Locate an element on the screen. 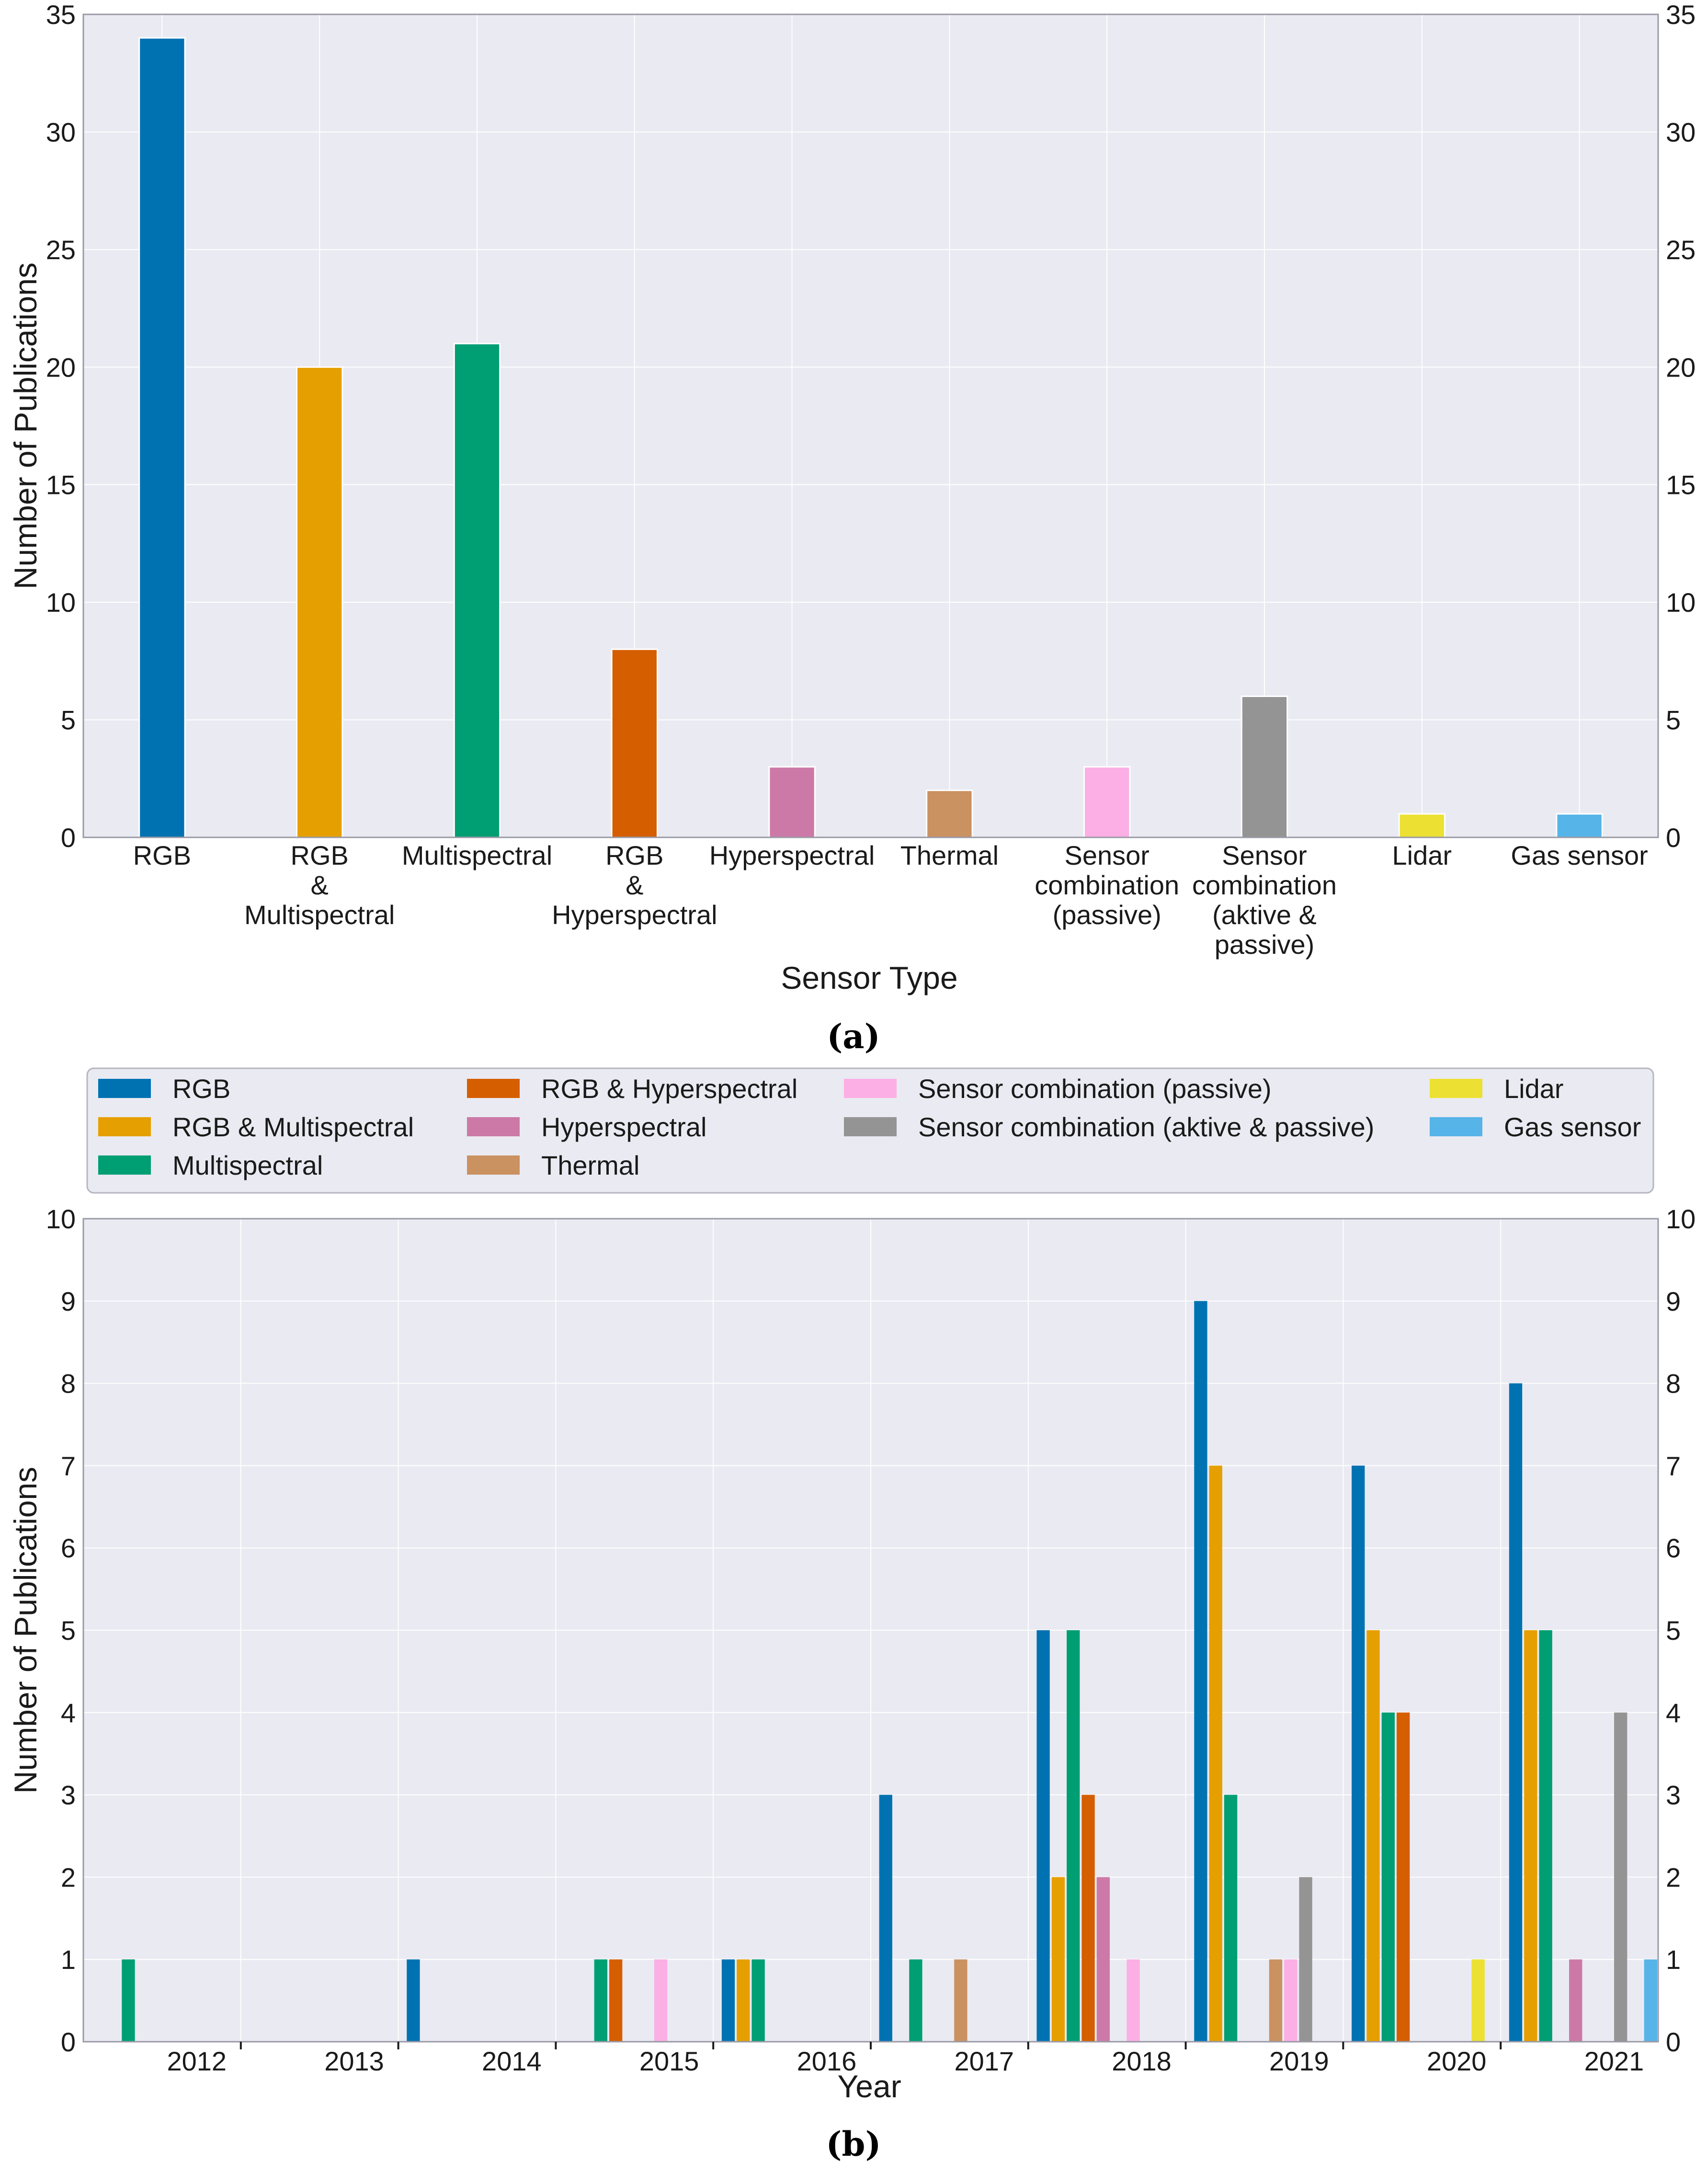  chart-a-y-tick-label-right: 35 is located at coordinates (1681, 15).